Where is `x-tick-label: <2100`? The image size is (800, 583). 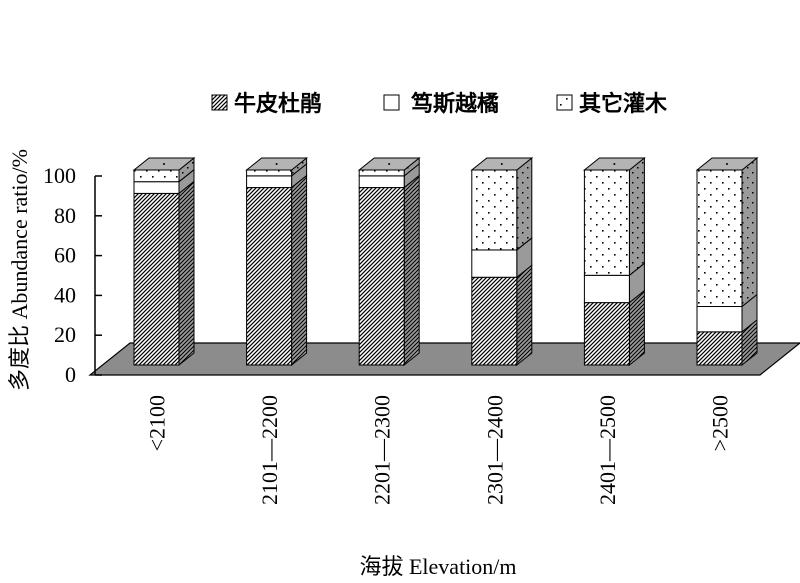 x-tick-label: <2100 is located at coordinates (157, 423).